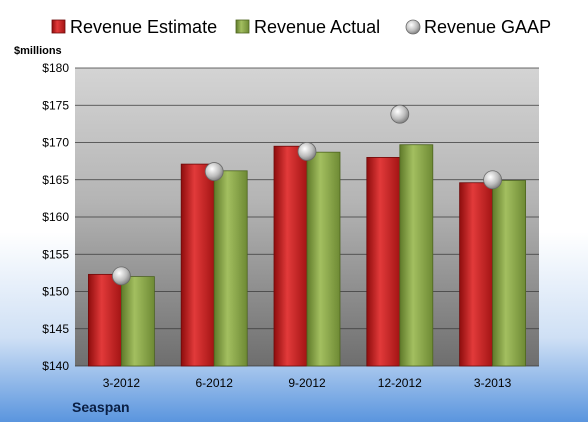  What do you see at coordinates (38, 51) in the screenshot?
I see `unit-label: $millions` at bounding box center [38, 51].